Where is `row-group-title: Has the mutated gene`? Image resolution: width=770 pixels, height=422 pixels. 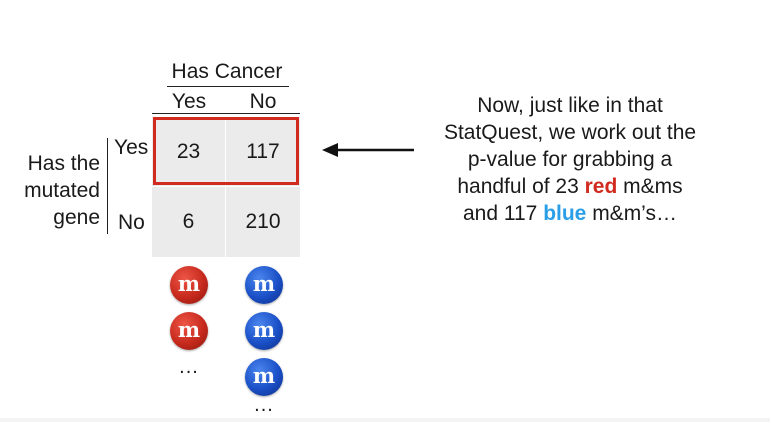
row-group-title: Has the mutated gene is located at coordinates (54, 190).